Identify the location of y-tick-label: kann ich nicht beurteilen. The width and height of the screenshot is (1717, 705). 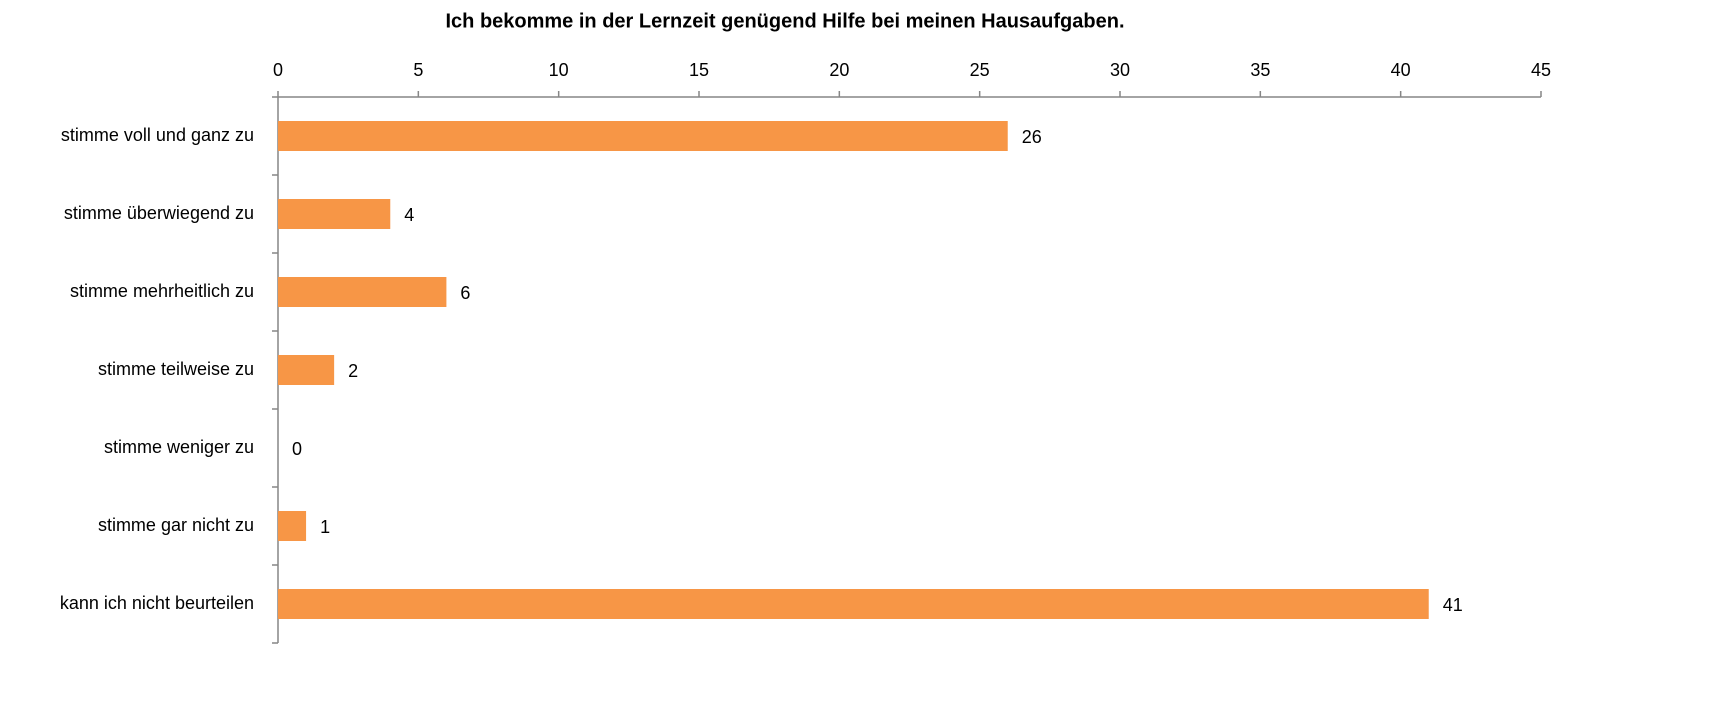
(157, 603).